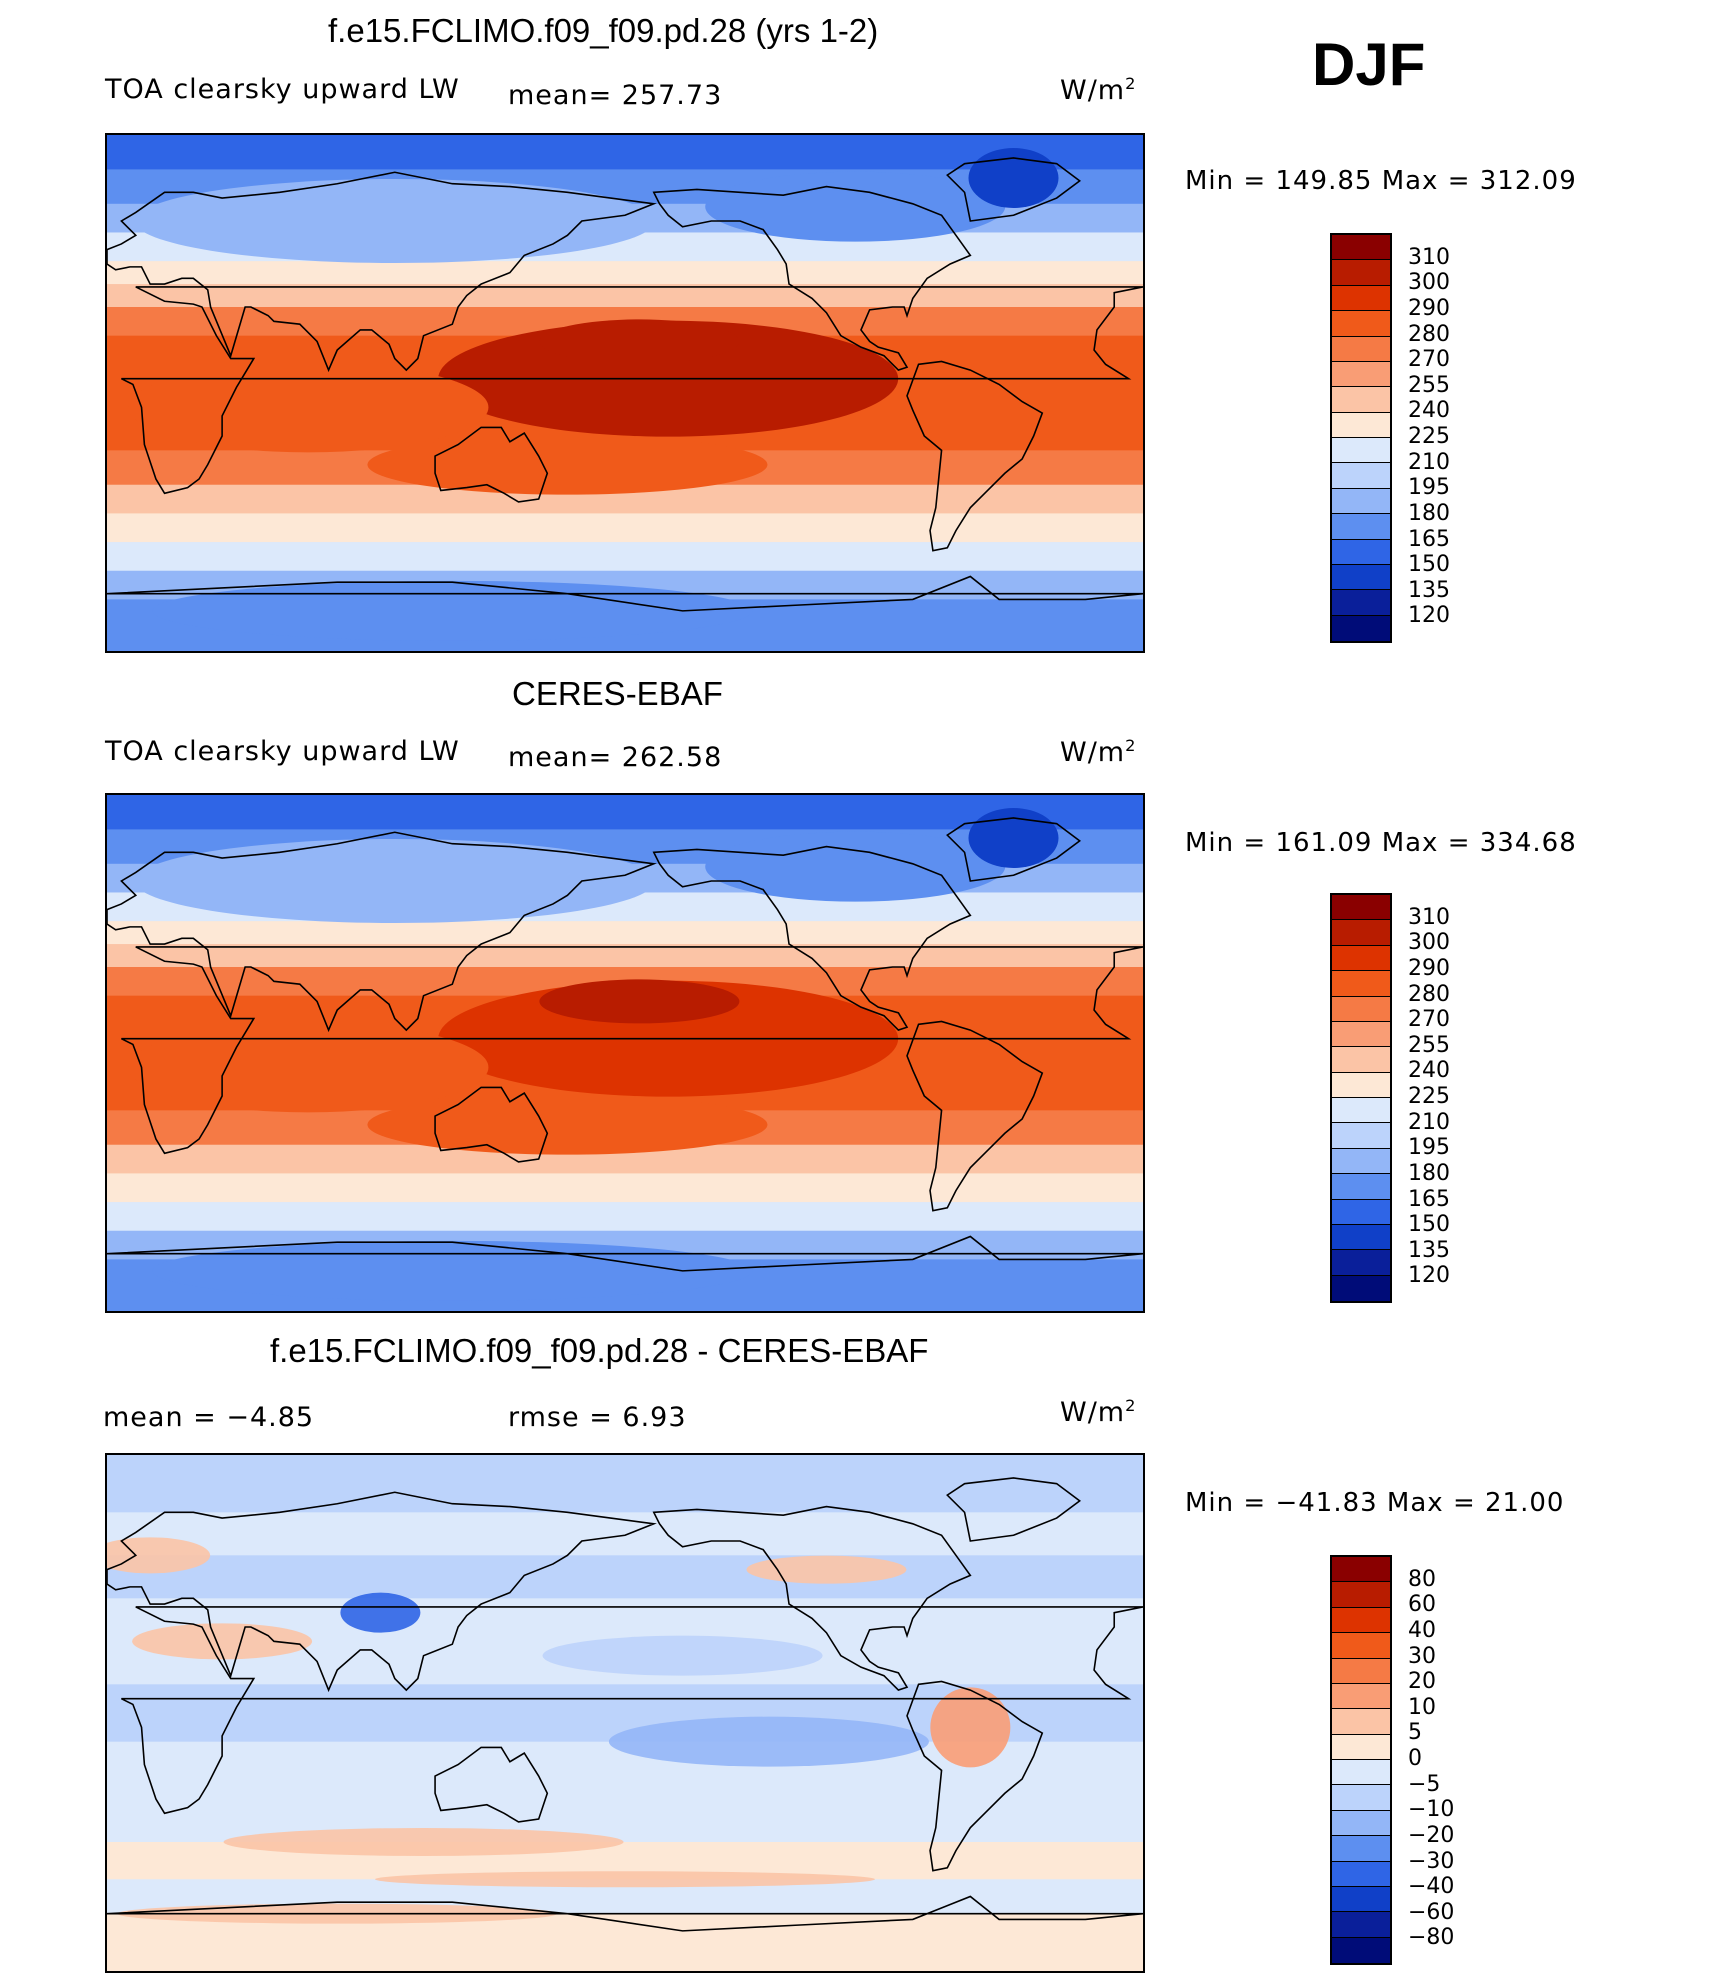 Image resolution: width=1710 pixels, height=1979 pixels. I want to click on colorbar-tick-label: −5, so click(1424, 1784).